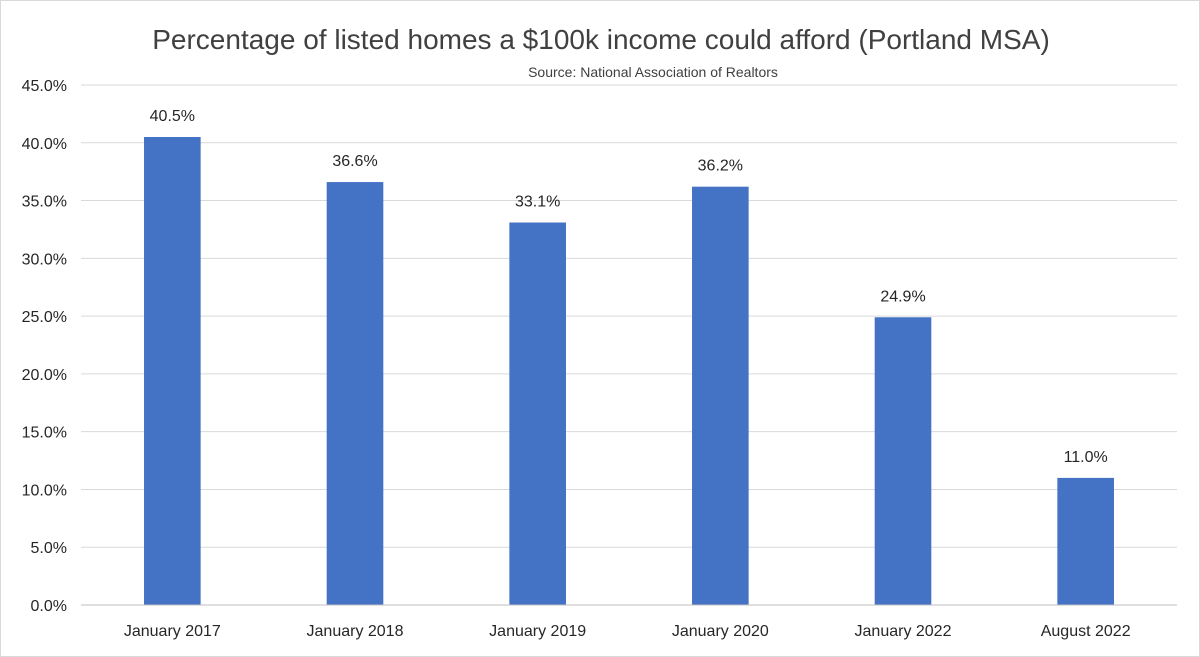  I want to click on x-tick-label: January 2022, so click(903, 631).